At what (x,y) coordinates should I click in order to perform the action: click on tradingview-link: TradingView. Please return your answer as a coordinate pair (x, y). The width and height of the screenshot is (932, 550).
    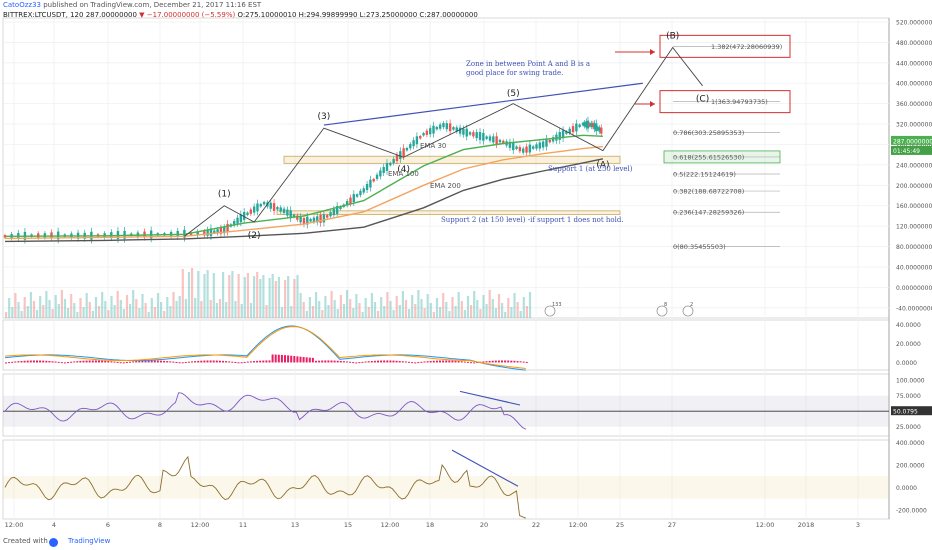
    Looking at the image, I should click on (89, 541).